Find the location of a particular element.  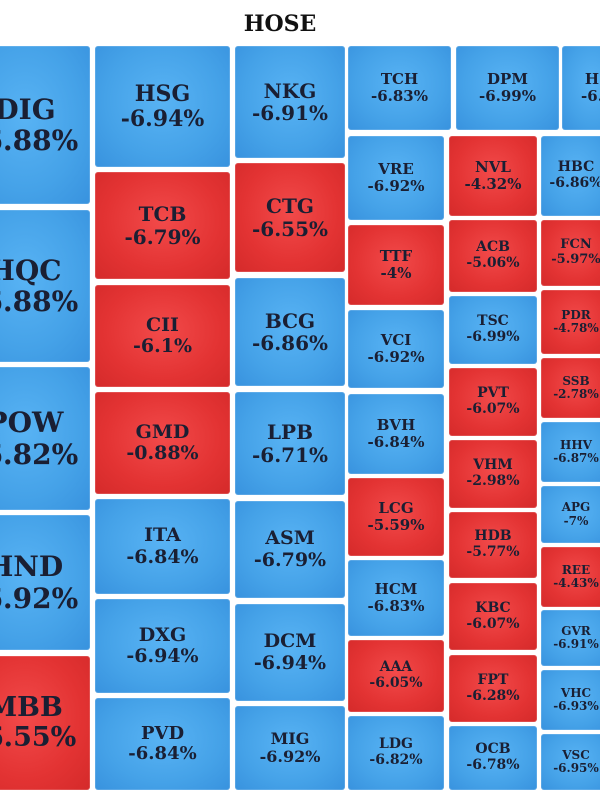

treemap-tile-vci: VCI -6.92% is located at coordinates (396, 349).